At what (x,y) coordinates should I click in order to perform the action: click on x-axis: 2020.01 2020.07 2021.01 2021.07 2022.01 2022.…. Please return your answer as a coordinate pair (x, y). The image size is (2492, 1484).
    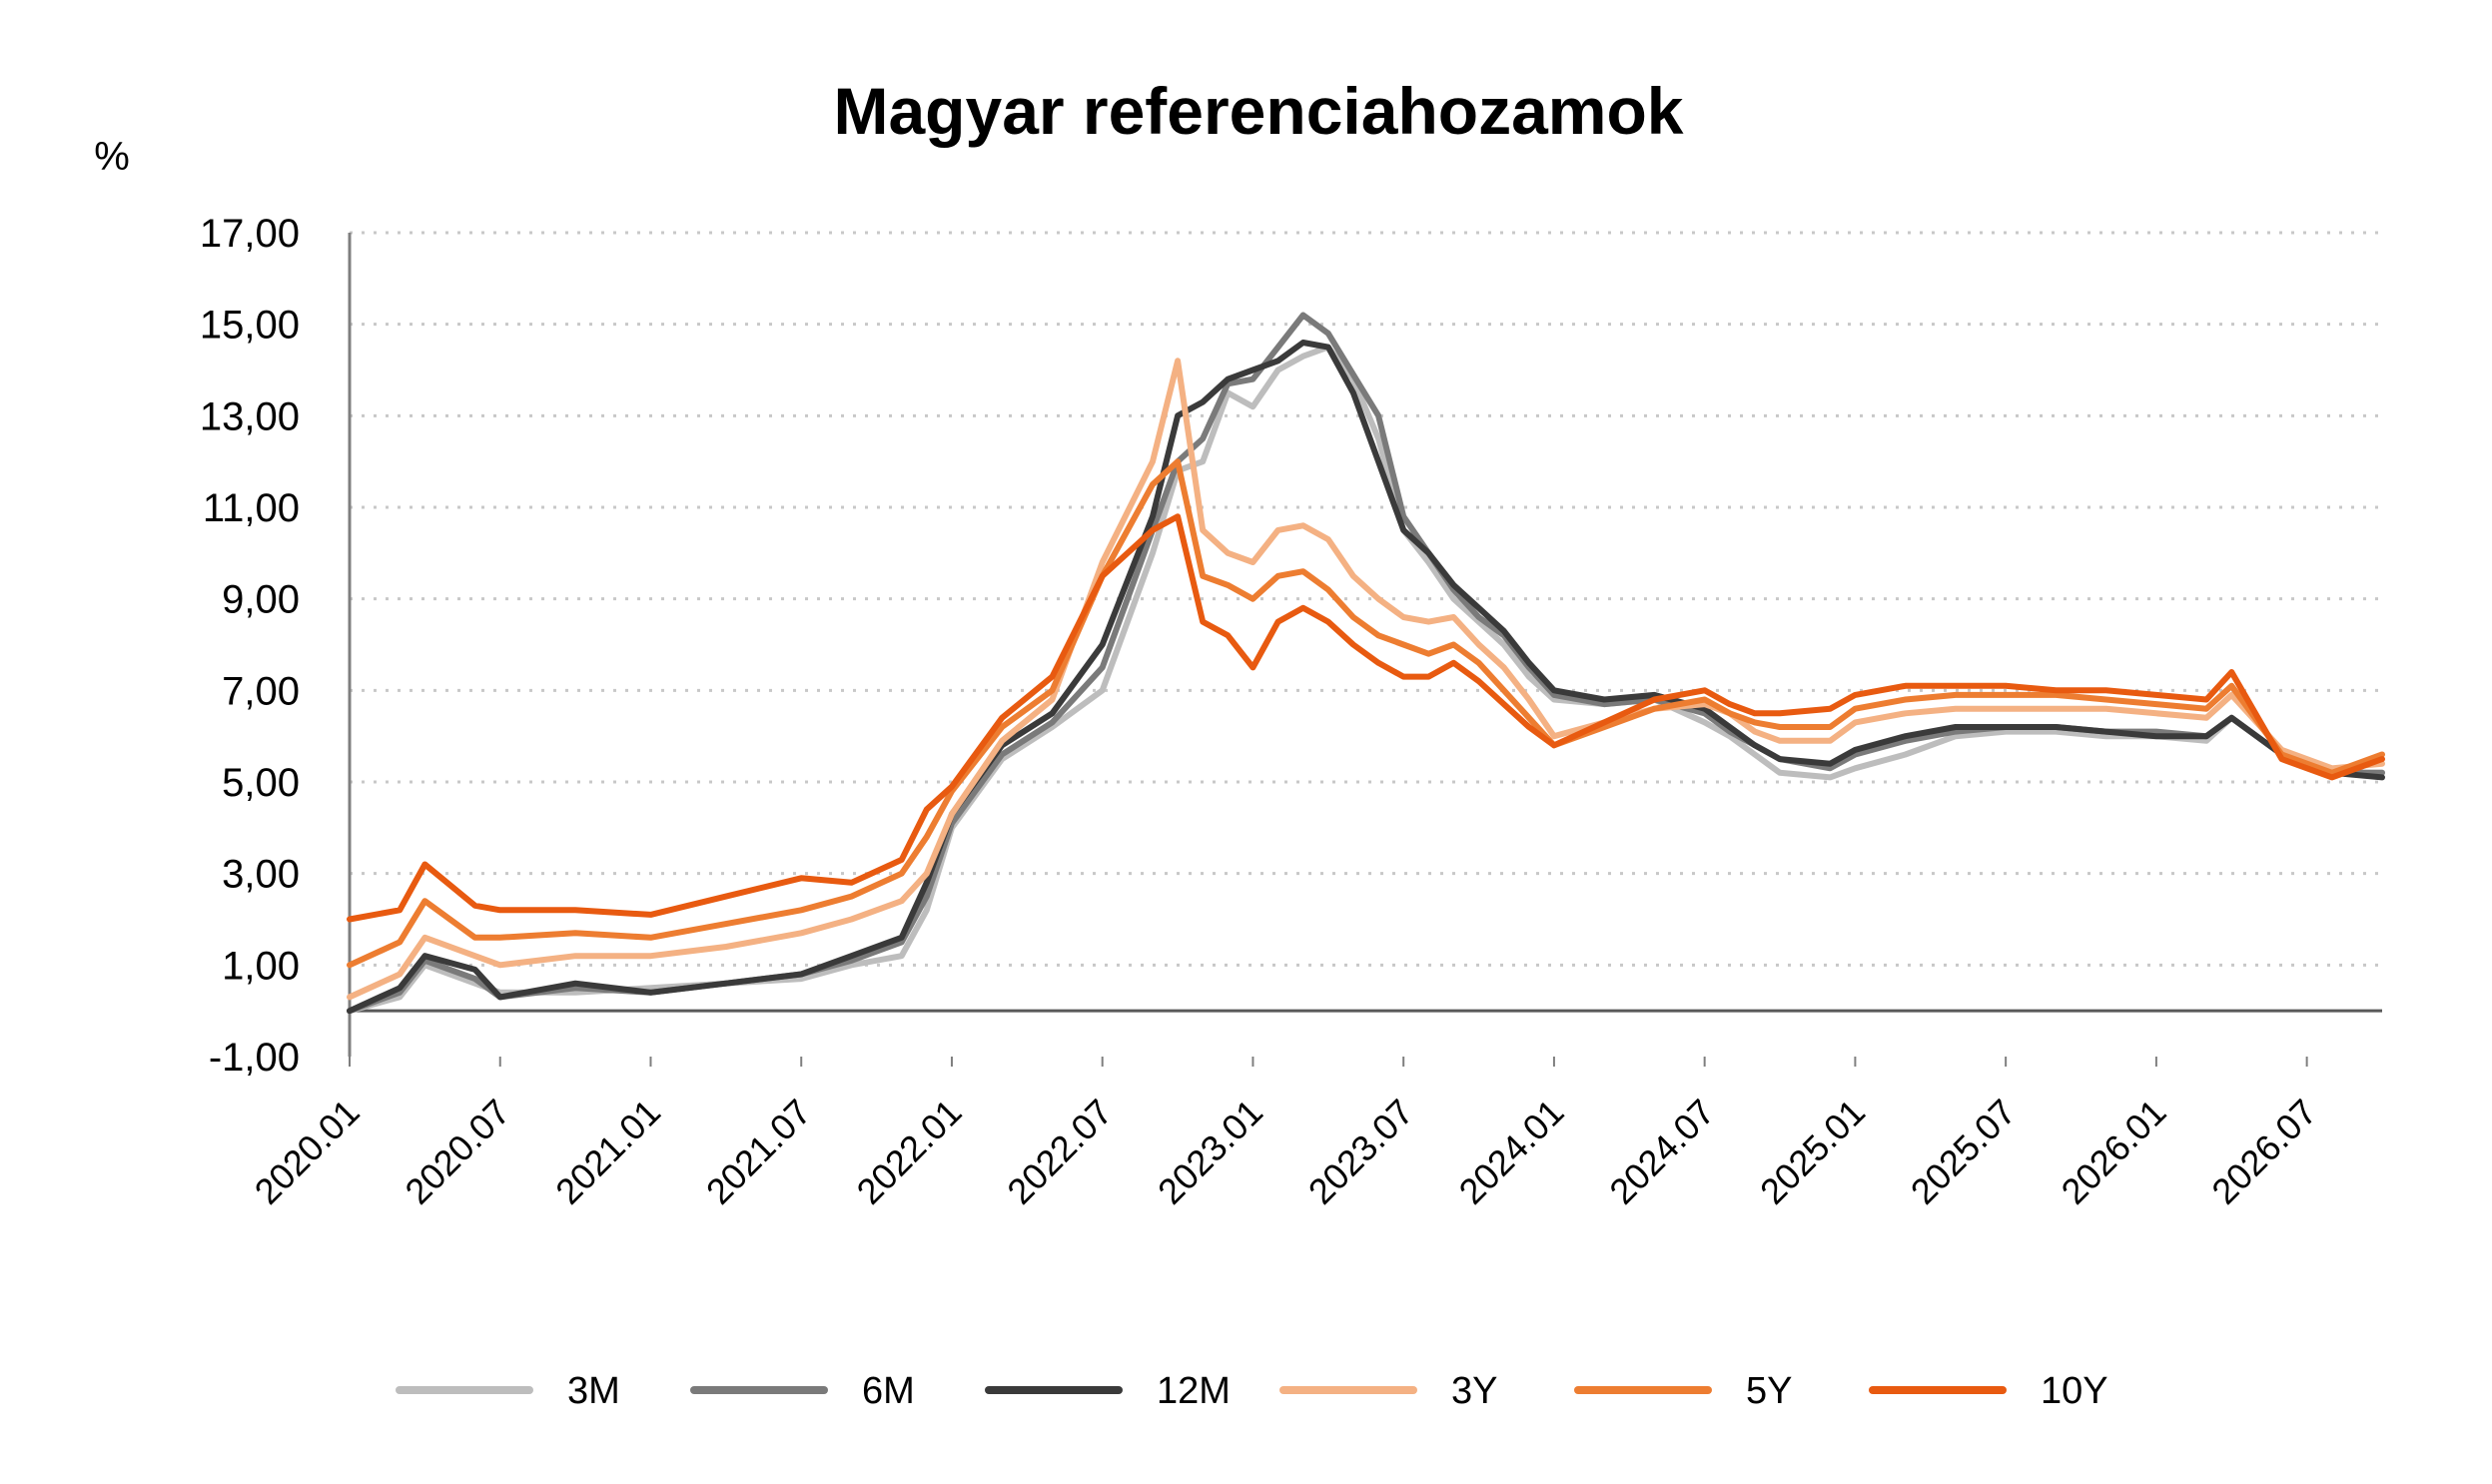
    Looking at the image, I should click on (1285, 1134).